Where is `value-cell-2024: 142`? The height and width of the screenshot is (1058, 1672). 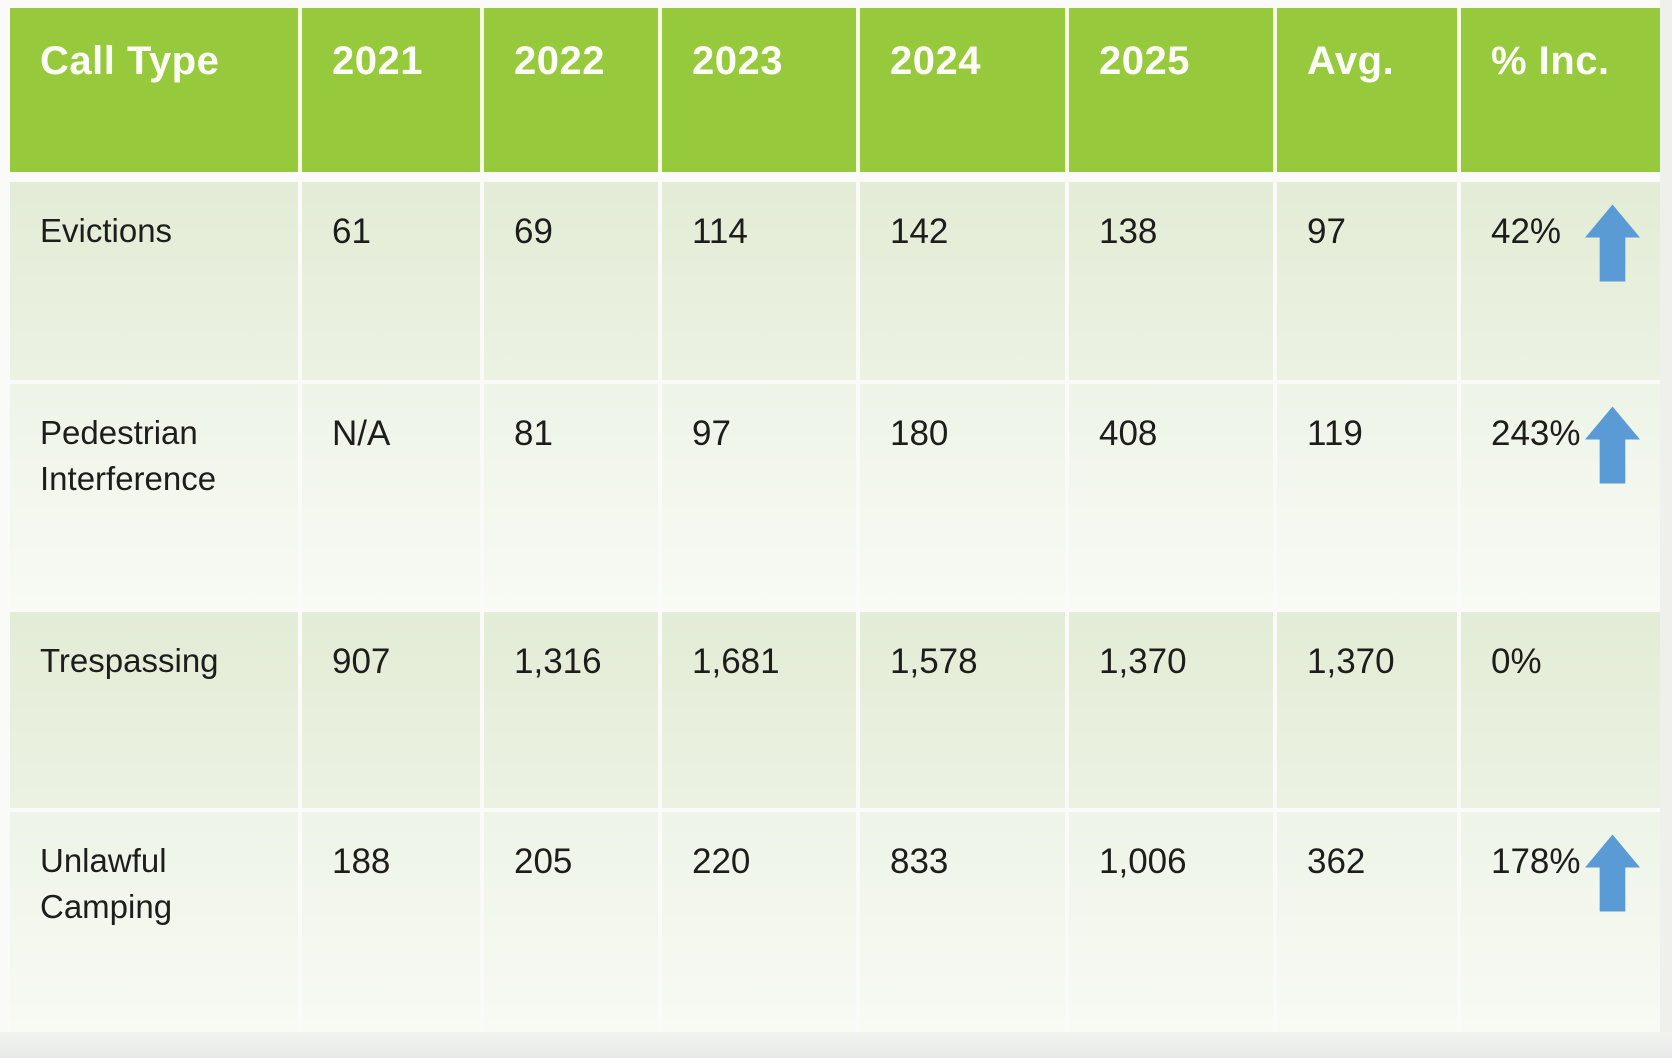 value-cell-2024: 142 is located at coordinates (962, 281).